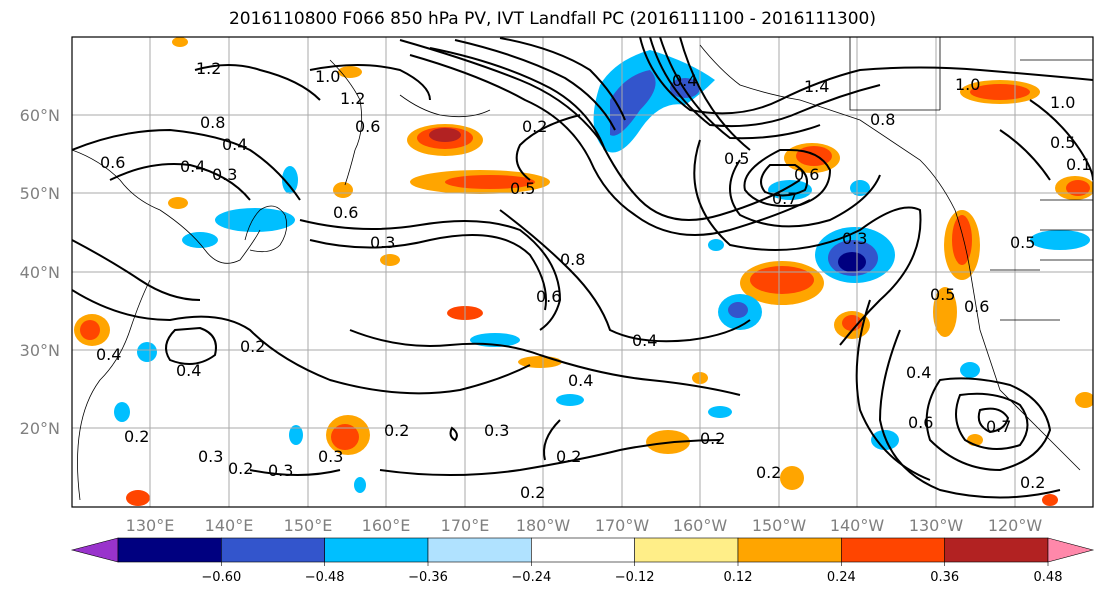  Describe the element at coordinates (543, 525) in the screenshot. I see `lon-label: 180°W` at that location.